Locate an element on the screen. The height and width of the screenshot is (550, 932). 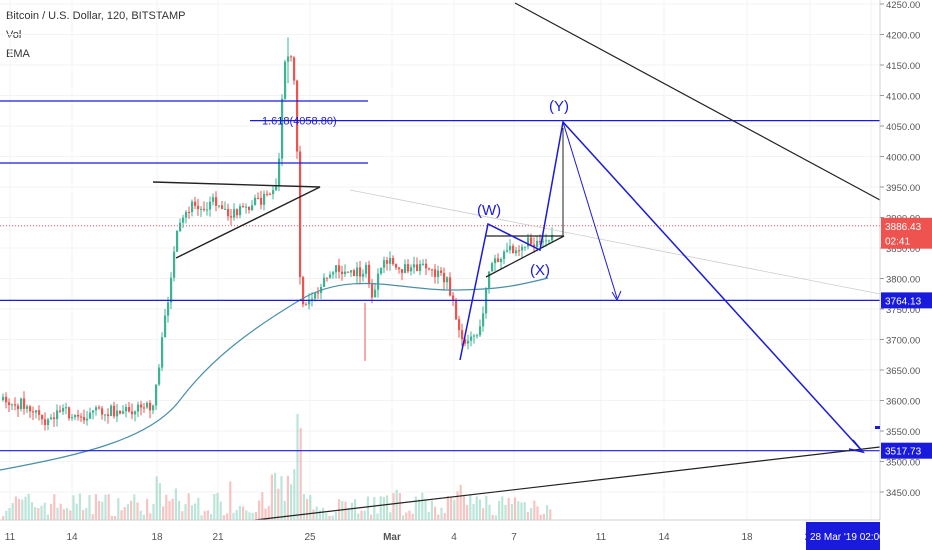
y-tick-label: 3950.00 is located at coordinates (903, 188).